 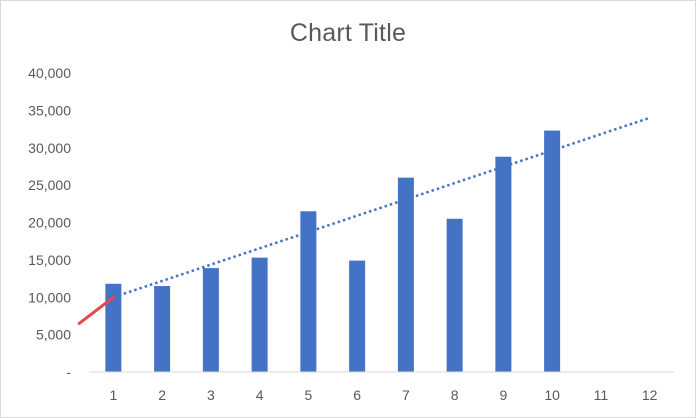 I want to click on x-tick-label: 1, so click(x=113, y=395).